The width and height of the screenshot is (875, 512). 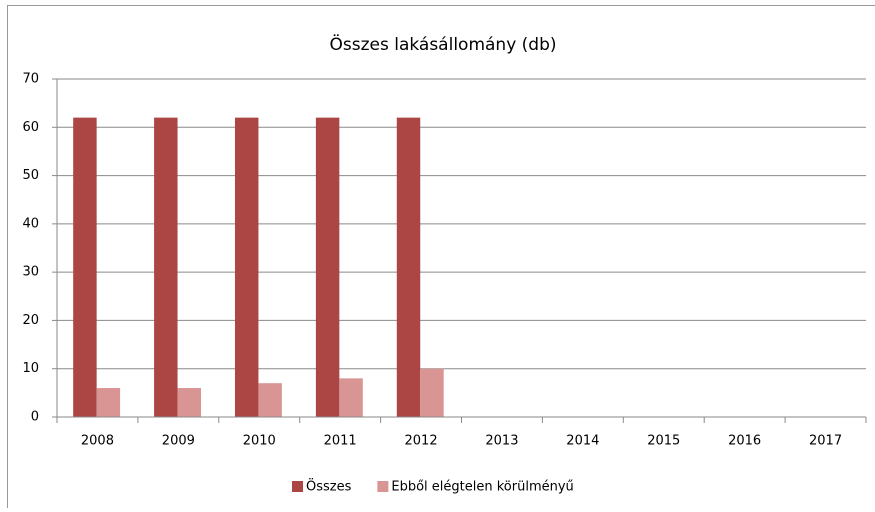 I want to click on x-tick-label: 2013, so click(x=501, y=441).